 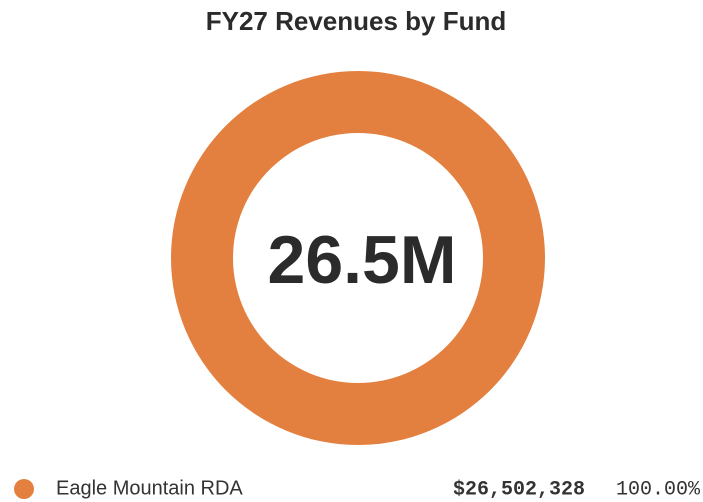 I want to click on center-label: 26.5M, so click(x=362, y=260).